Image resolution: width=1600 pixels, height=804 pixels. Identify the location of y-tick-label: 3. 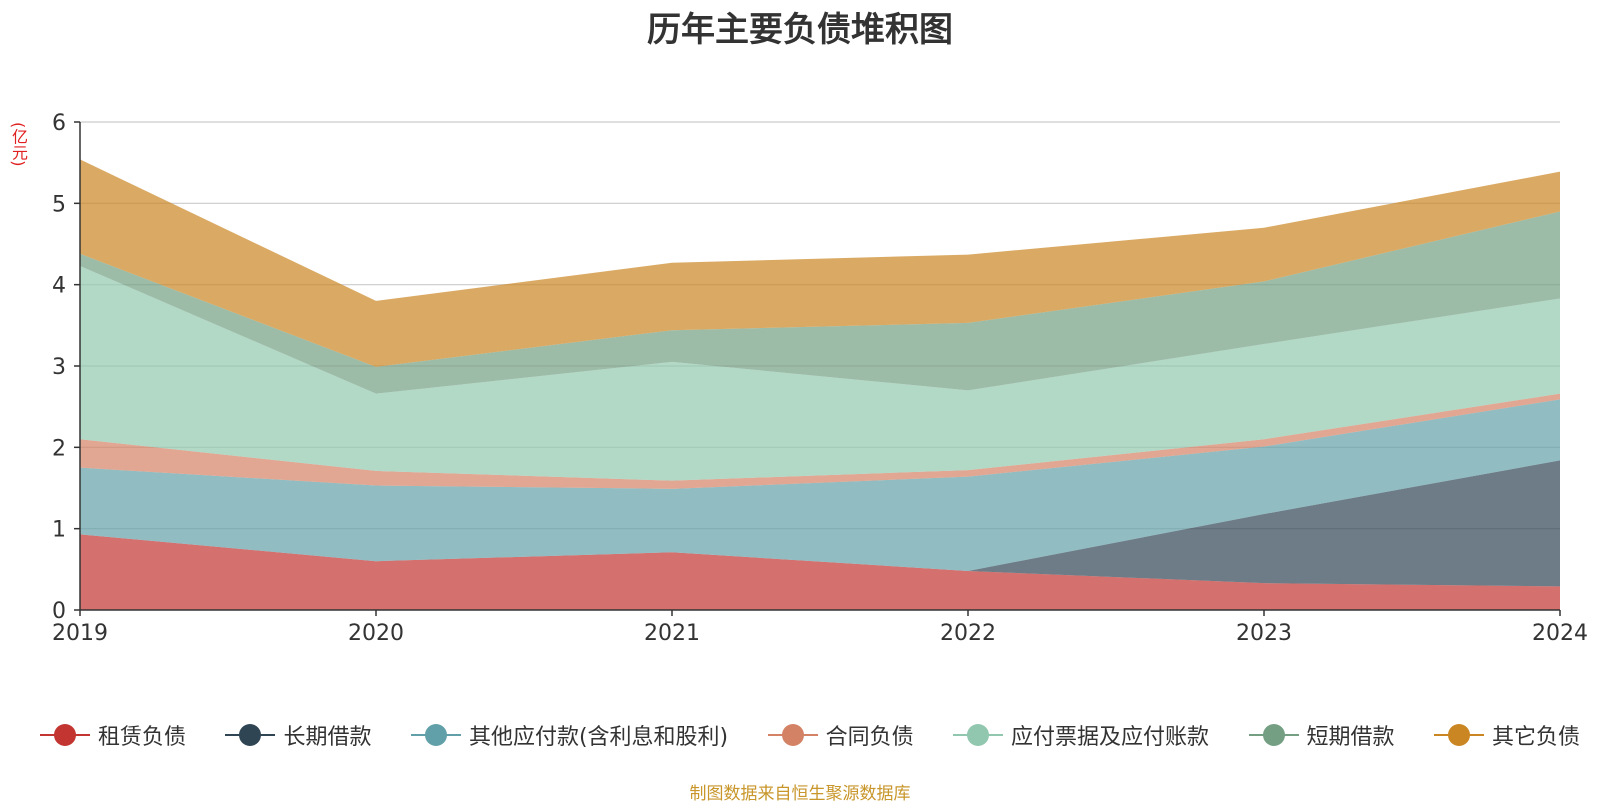
(59, 367).